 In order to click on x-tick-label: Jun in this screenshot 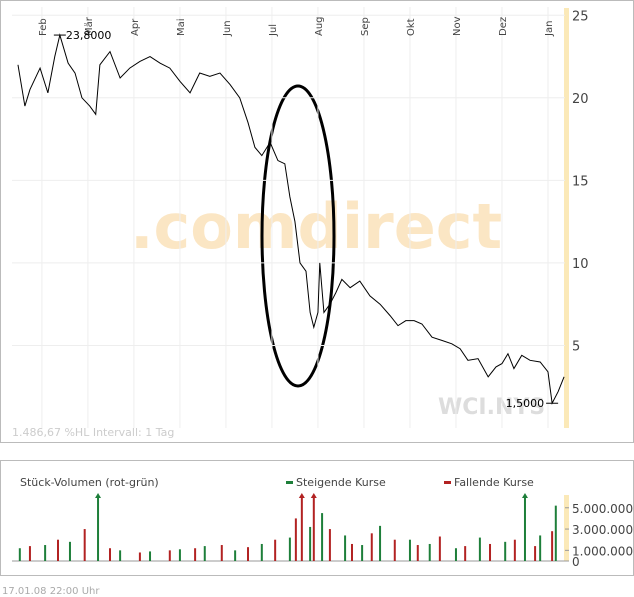, I will do `click(227, 28)`.